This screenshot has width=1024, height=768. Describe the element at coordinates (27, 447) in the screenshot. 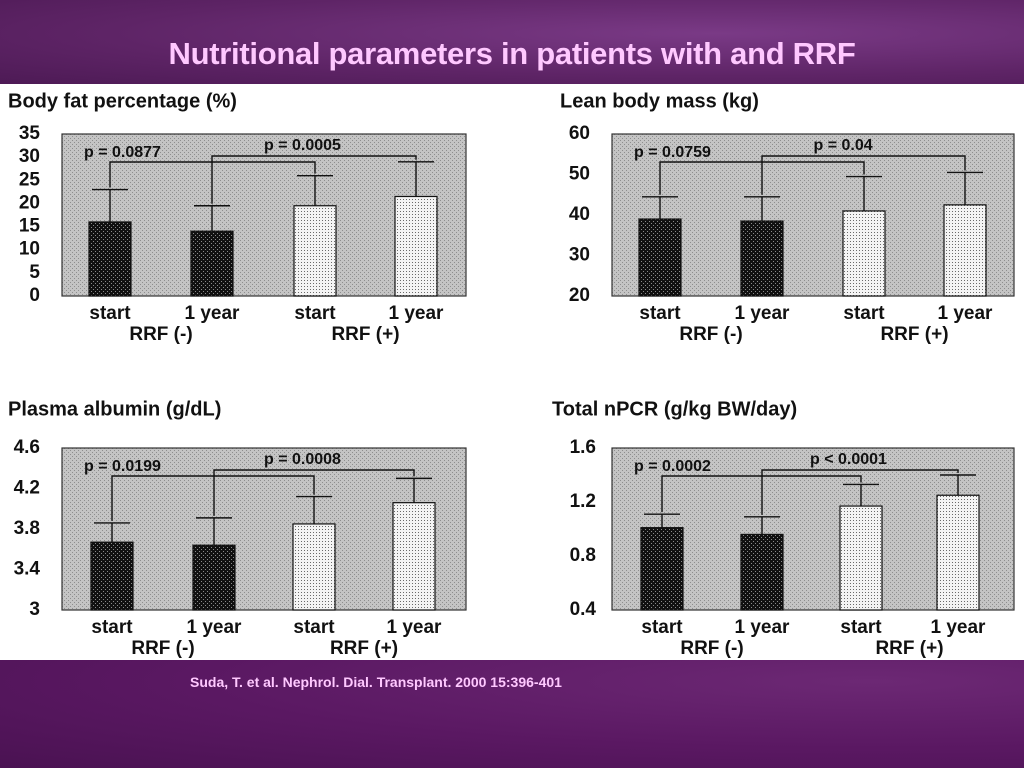

I see `y-tick-label: 4.6` at that location.